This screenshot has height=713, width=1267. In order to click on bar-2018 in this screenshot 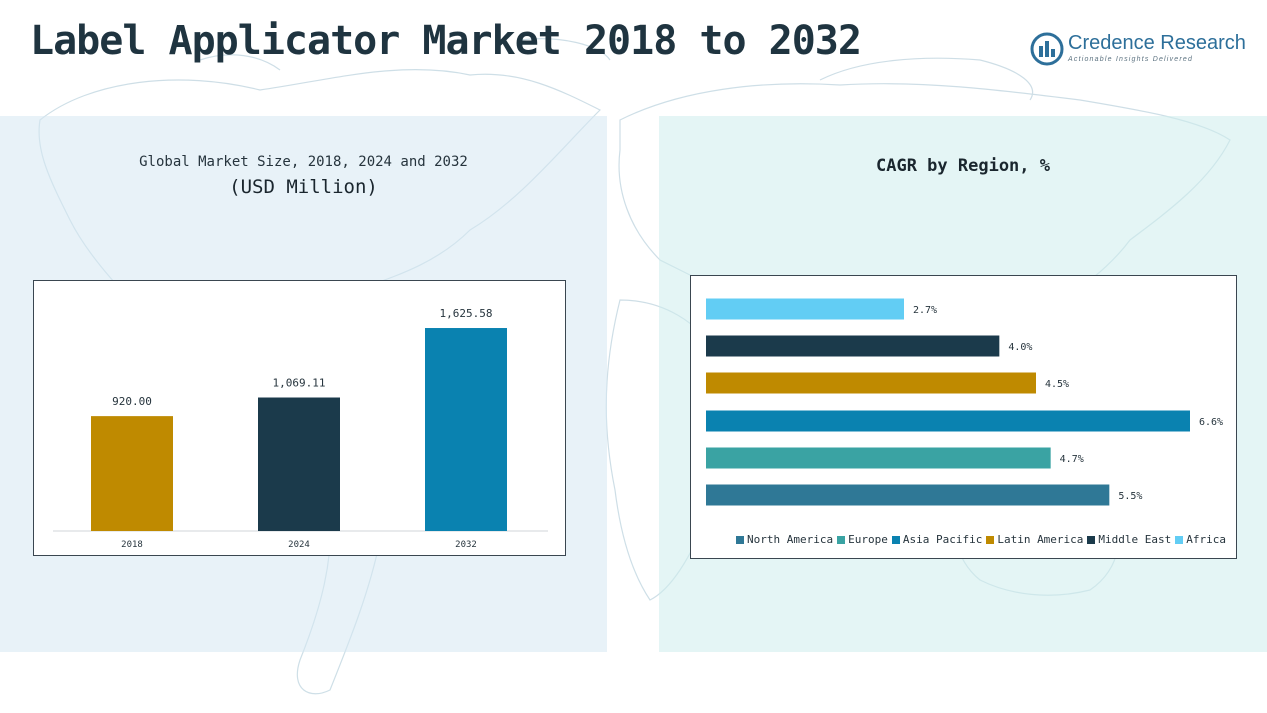, I will do `click(132, 473)`.